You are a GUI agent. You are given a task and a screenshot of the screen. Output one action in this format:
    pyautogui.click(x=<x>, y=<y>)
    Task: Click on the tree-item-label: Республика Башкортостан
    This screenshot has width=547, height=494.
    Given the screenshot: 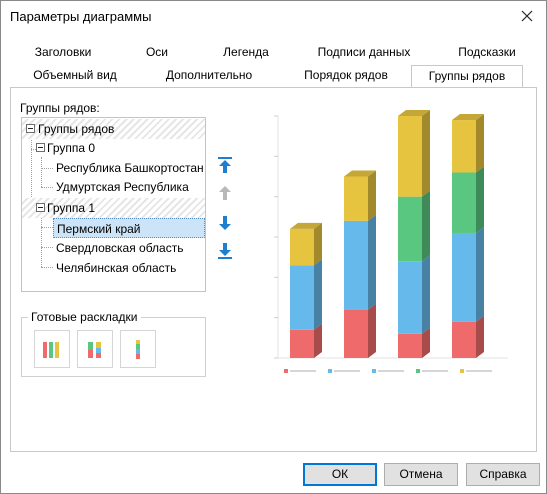 What is the action you would take?
    pyautogui.click(x=130, y=168)
    